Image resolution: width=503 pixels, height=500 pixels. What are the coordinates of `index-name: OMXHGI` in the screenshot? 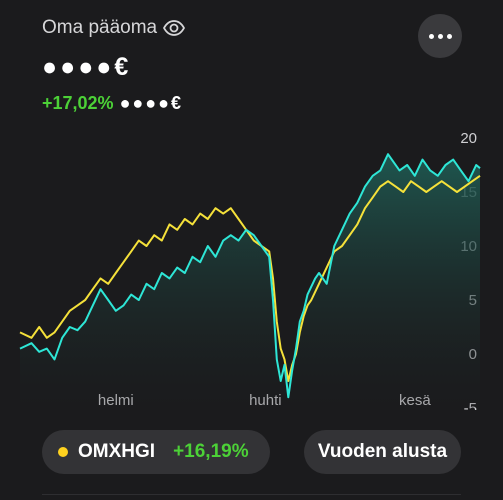 It's located at (117, 451).